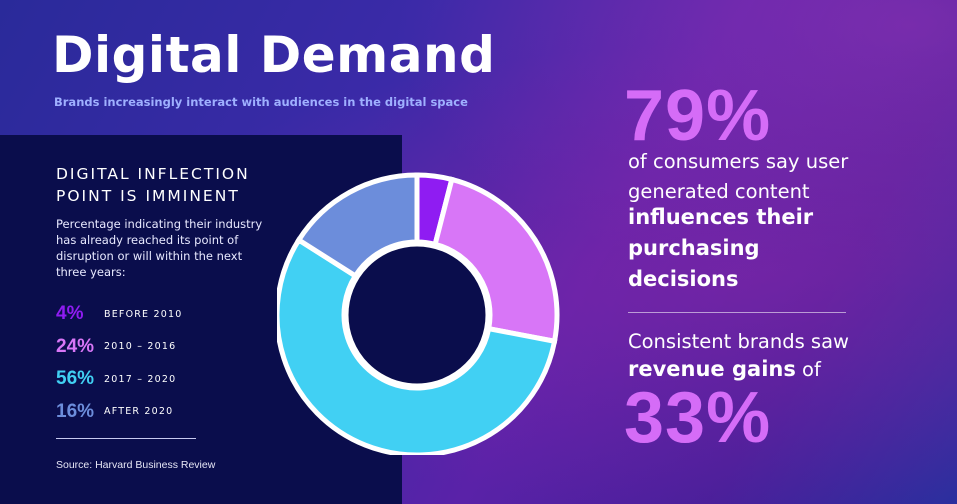 This screenshot has width=957, height=504. What do you see at coordinates (143, 314) in the screenshot?
I see `legend-label: BEFORE 2010` at bounding box center [143, 314].